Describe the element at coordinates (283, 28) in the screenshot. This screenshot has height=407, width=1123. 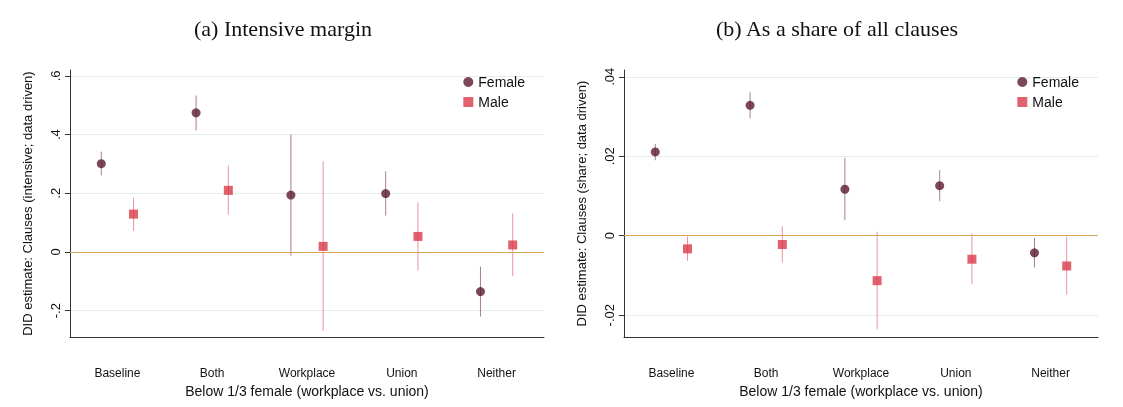
I see `chart-title: (a) Intensive margin` at that location.